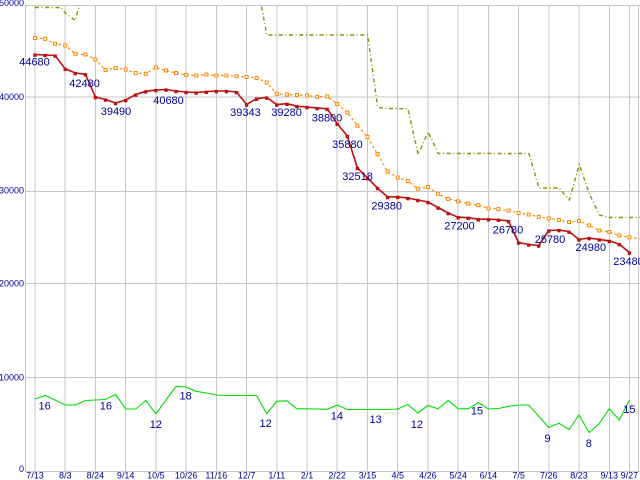 The height and width of the screenshot is (480, 640). Describe the element at coordinates (286, 113) in the screenshot. I see `svg-text: 39280` at that location.